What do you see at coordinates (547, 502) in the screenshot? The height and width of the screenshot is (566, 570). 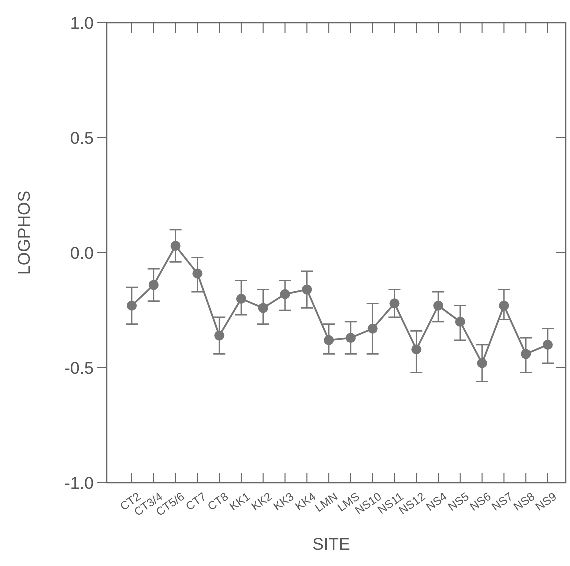 I see `x-tick-label: NS9` at bounding box center [547, 502].